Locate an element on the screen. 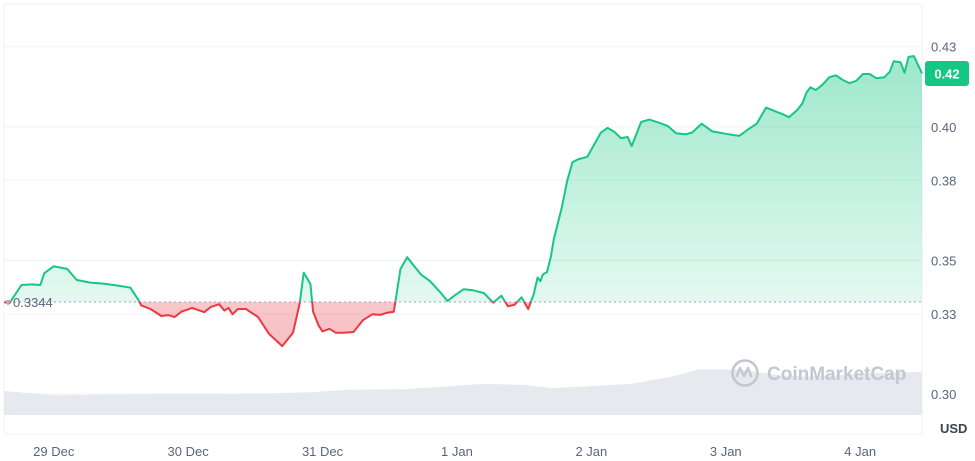 The height and width of the screenshot is (461, 975). baseline-arrow-icon is located at coordinates (8, 303).